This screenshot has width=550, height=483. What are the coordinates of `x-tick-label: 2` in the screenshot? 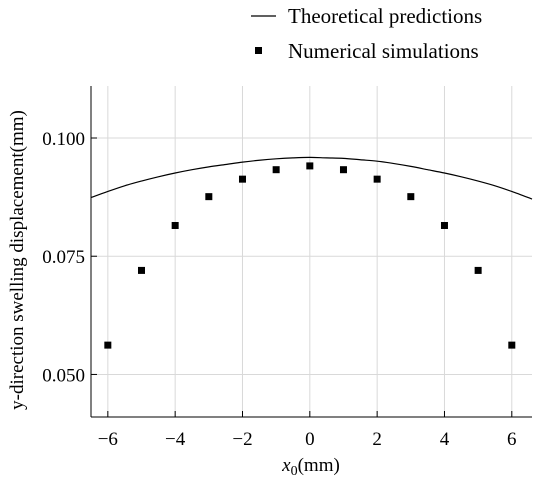 It's located at (377, 439).